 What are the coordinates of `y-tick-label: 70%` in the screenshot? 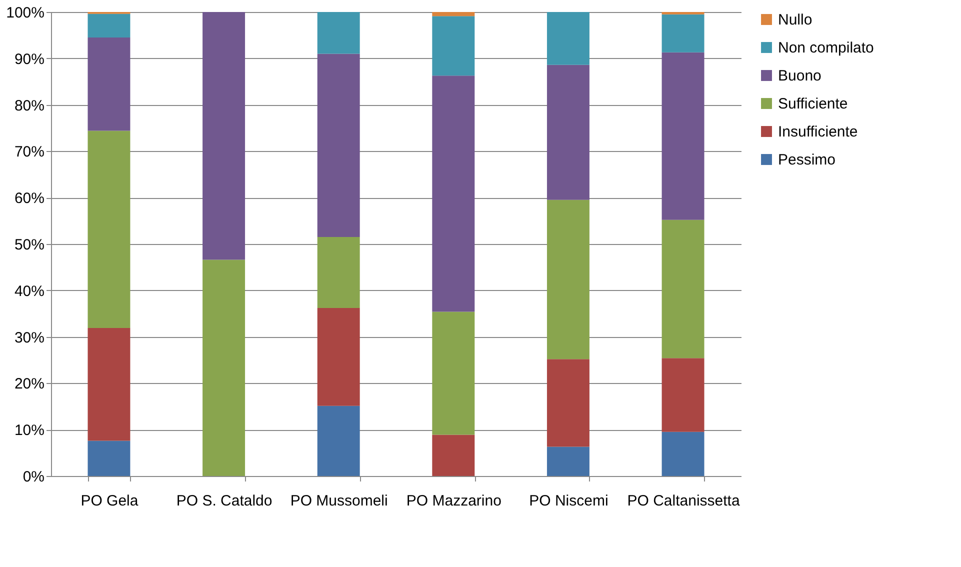 It's located at (29, 152).